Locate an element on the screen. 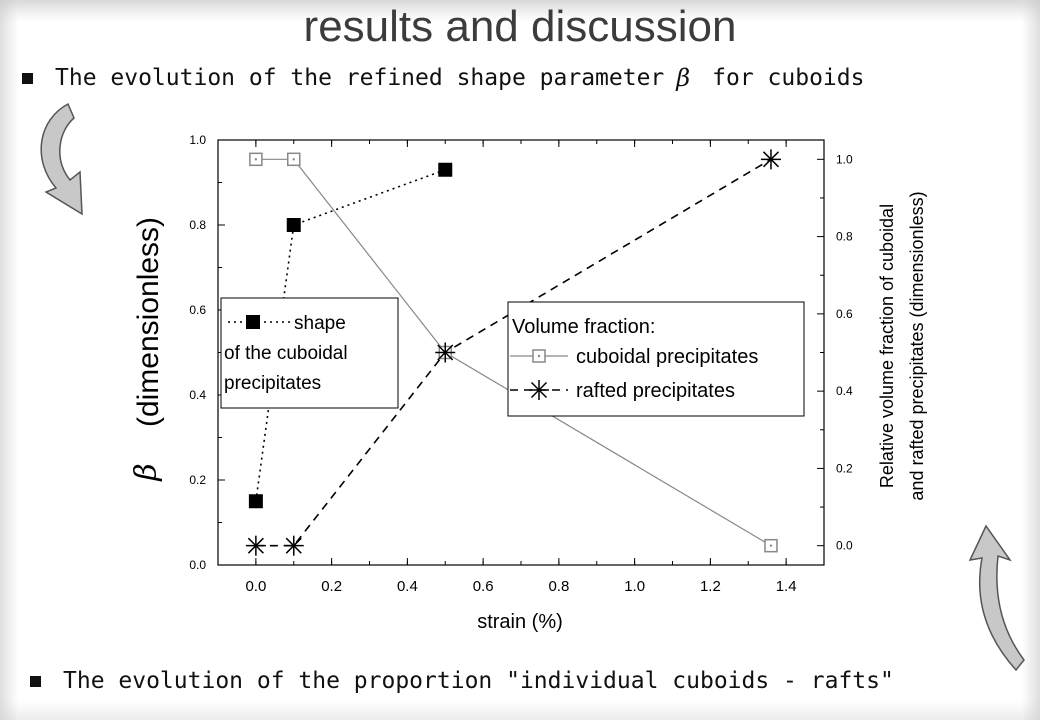 This screenshot has height=720, width=1040. beta-symbol: β is located at coordinates (683, 78).